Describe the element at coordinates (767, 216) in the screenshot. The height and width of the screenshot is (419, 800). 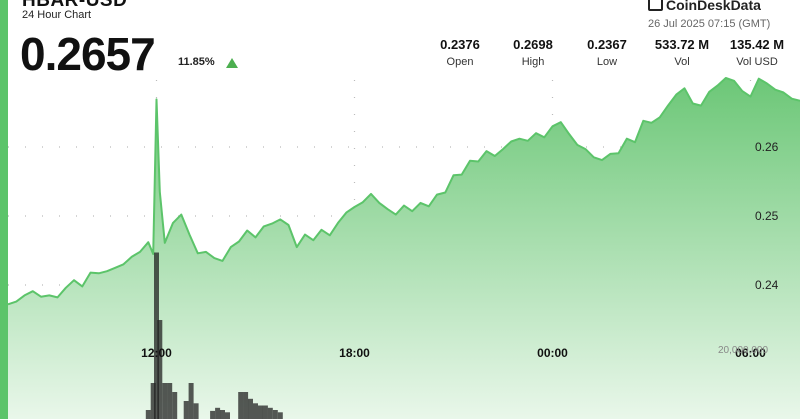
I see `y-tick-label: 0.25` at that location.